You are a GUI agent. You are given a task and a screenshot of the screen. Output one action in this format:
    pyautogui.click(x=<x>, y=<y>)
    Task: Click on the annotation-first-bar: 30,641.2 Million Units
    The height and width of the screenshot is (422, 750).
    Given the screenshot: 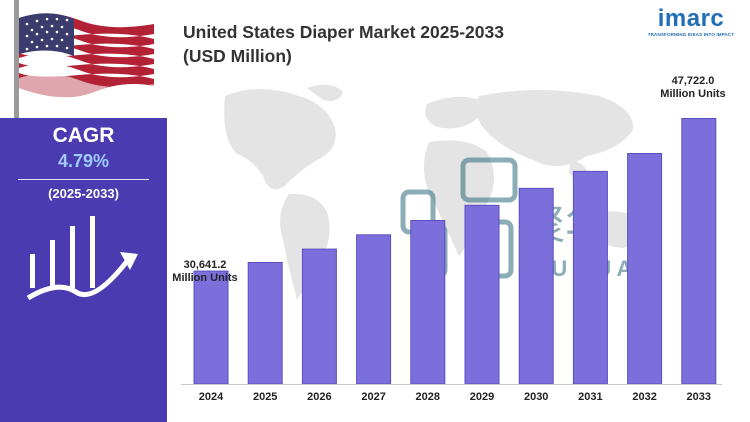 What is the action you would take?
    pyautogui.click(x=205, y=272)
    